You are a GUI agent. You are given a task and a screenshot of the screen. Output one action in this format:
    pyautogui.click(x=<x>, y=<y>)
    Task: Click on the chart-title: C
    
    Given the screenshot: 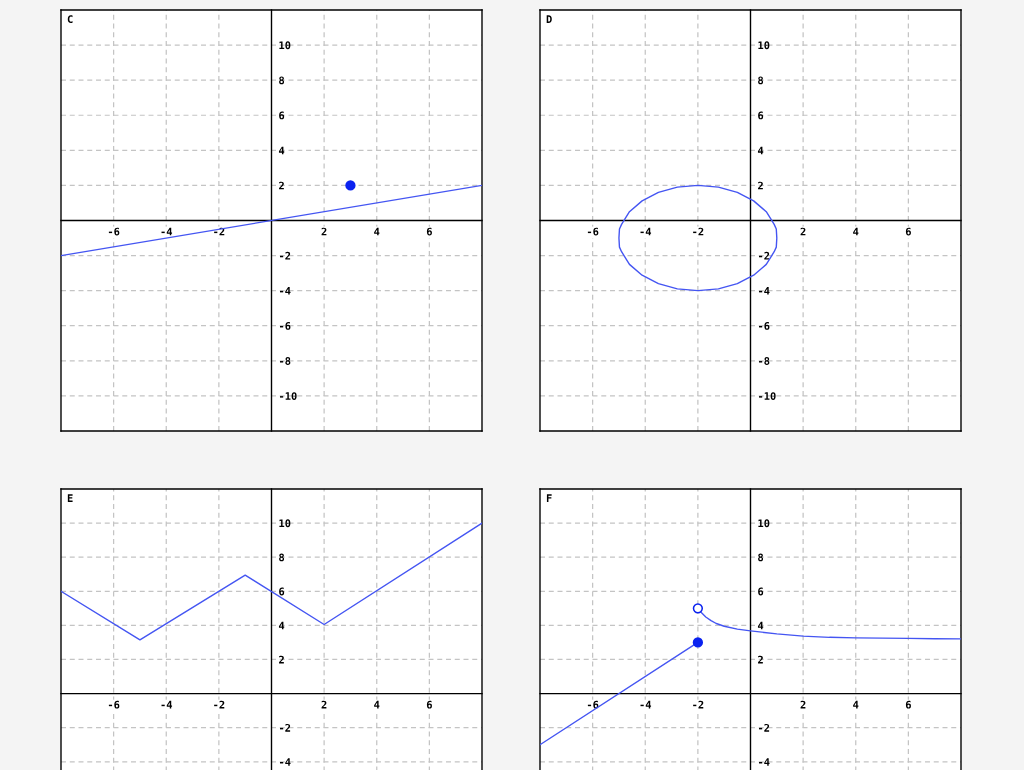 What is the action you would take?
    pyautogui.click(x=70, y=19)
    